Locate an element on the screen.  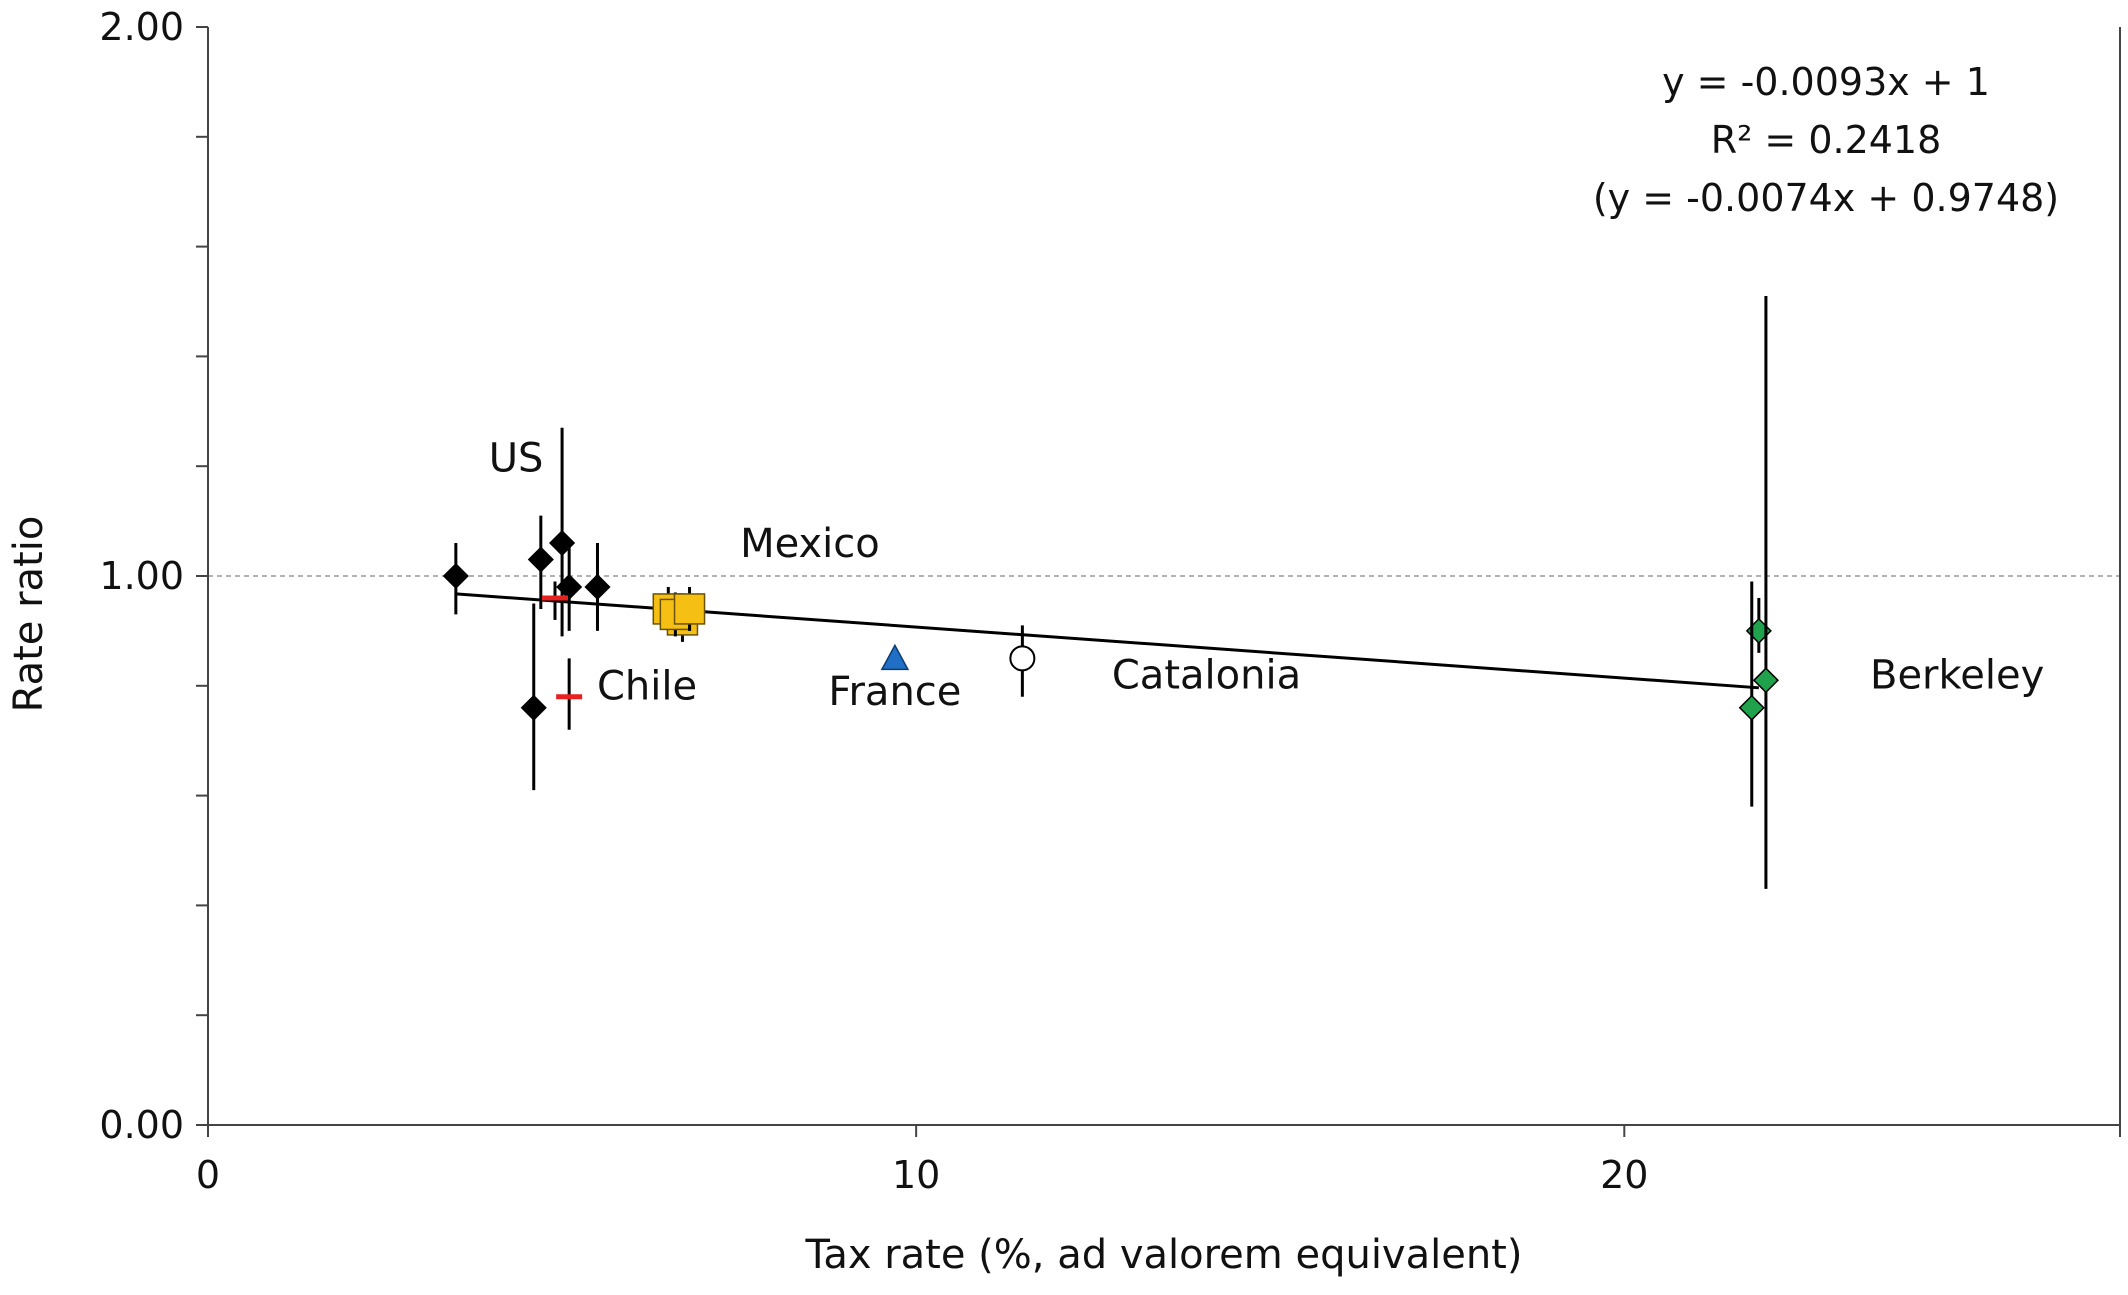
label-us: US is located at coordinates (516, 459).